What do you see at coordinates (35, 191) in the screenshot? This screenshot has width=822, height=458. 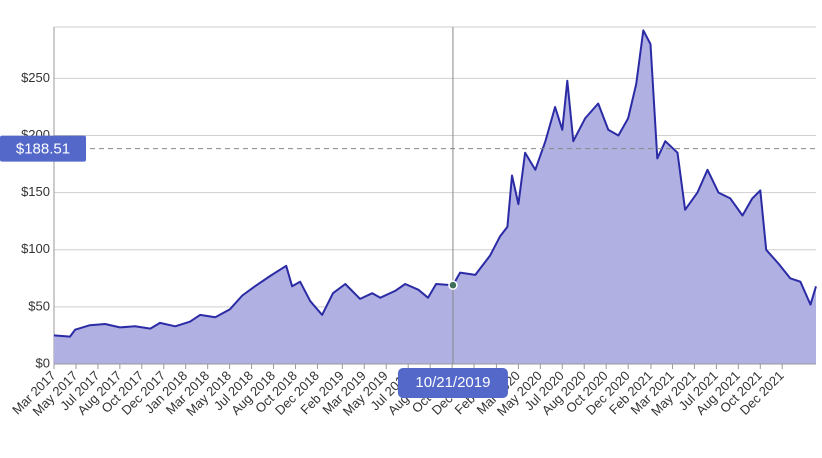 I see `y-tick-label: $150` at bounding box center [35, 191].